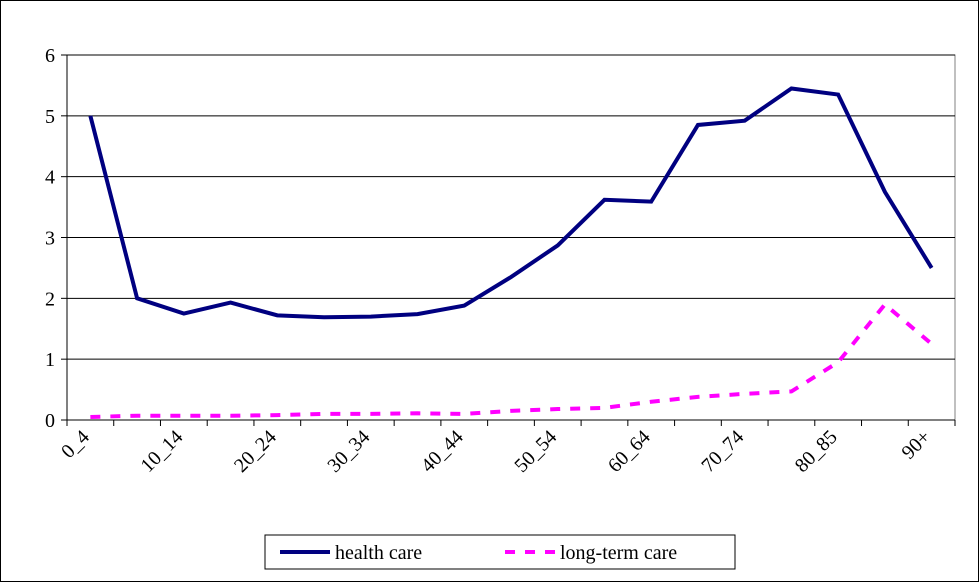 This screenshot has height=583, width=980. I want to click on y-tick-label: 5, so click(50, 117).